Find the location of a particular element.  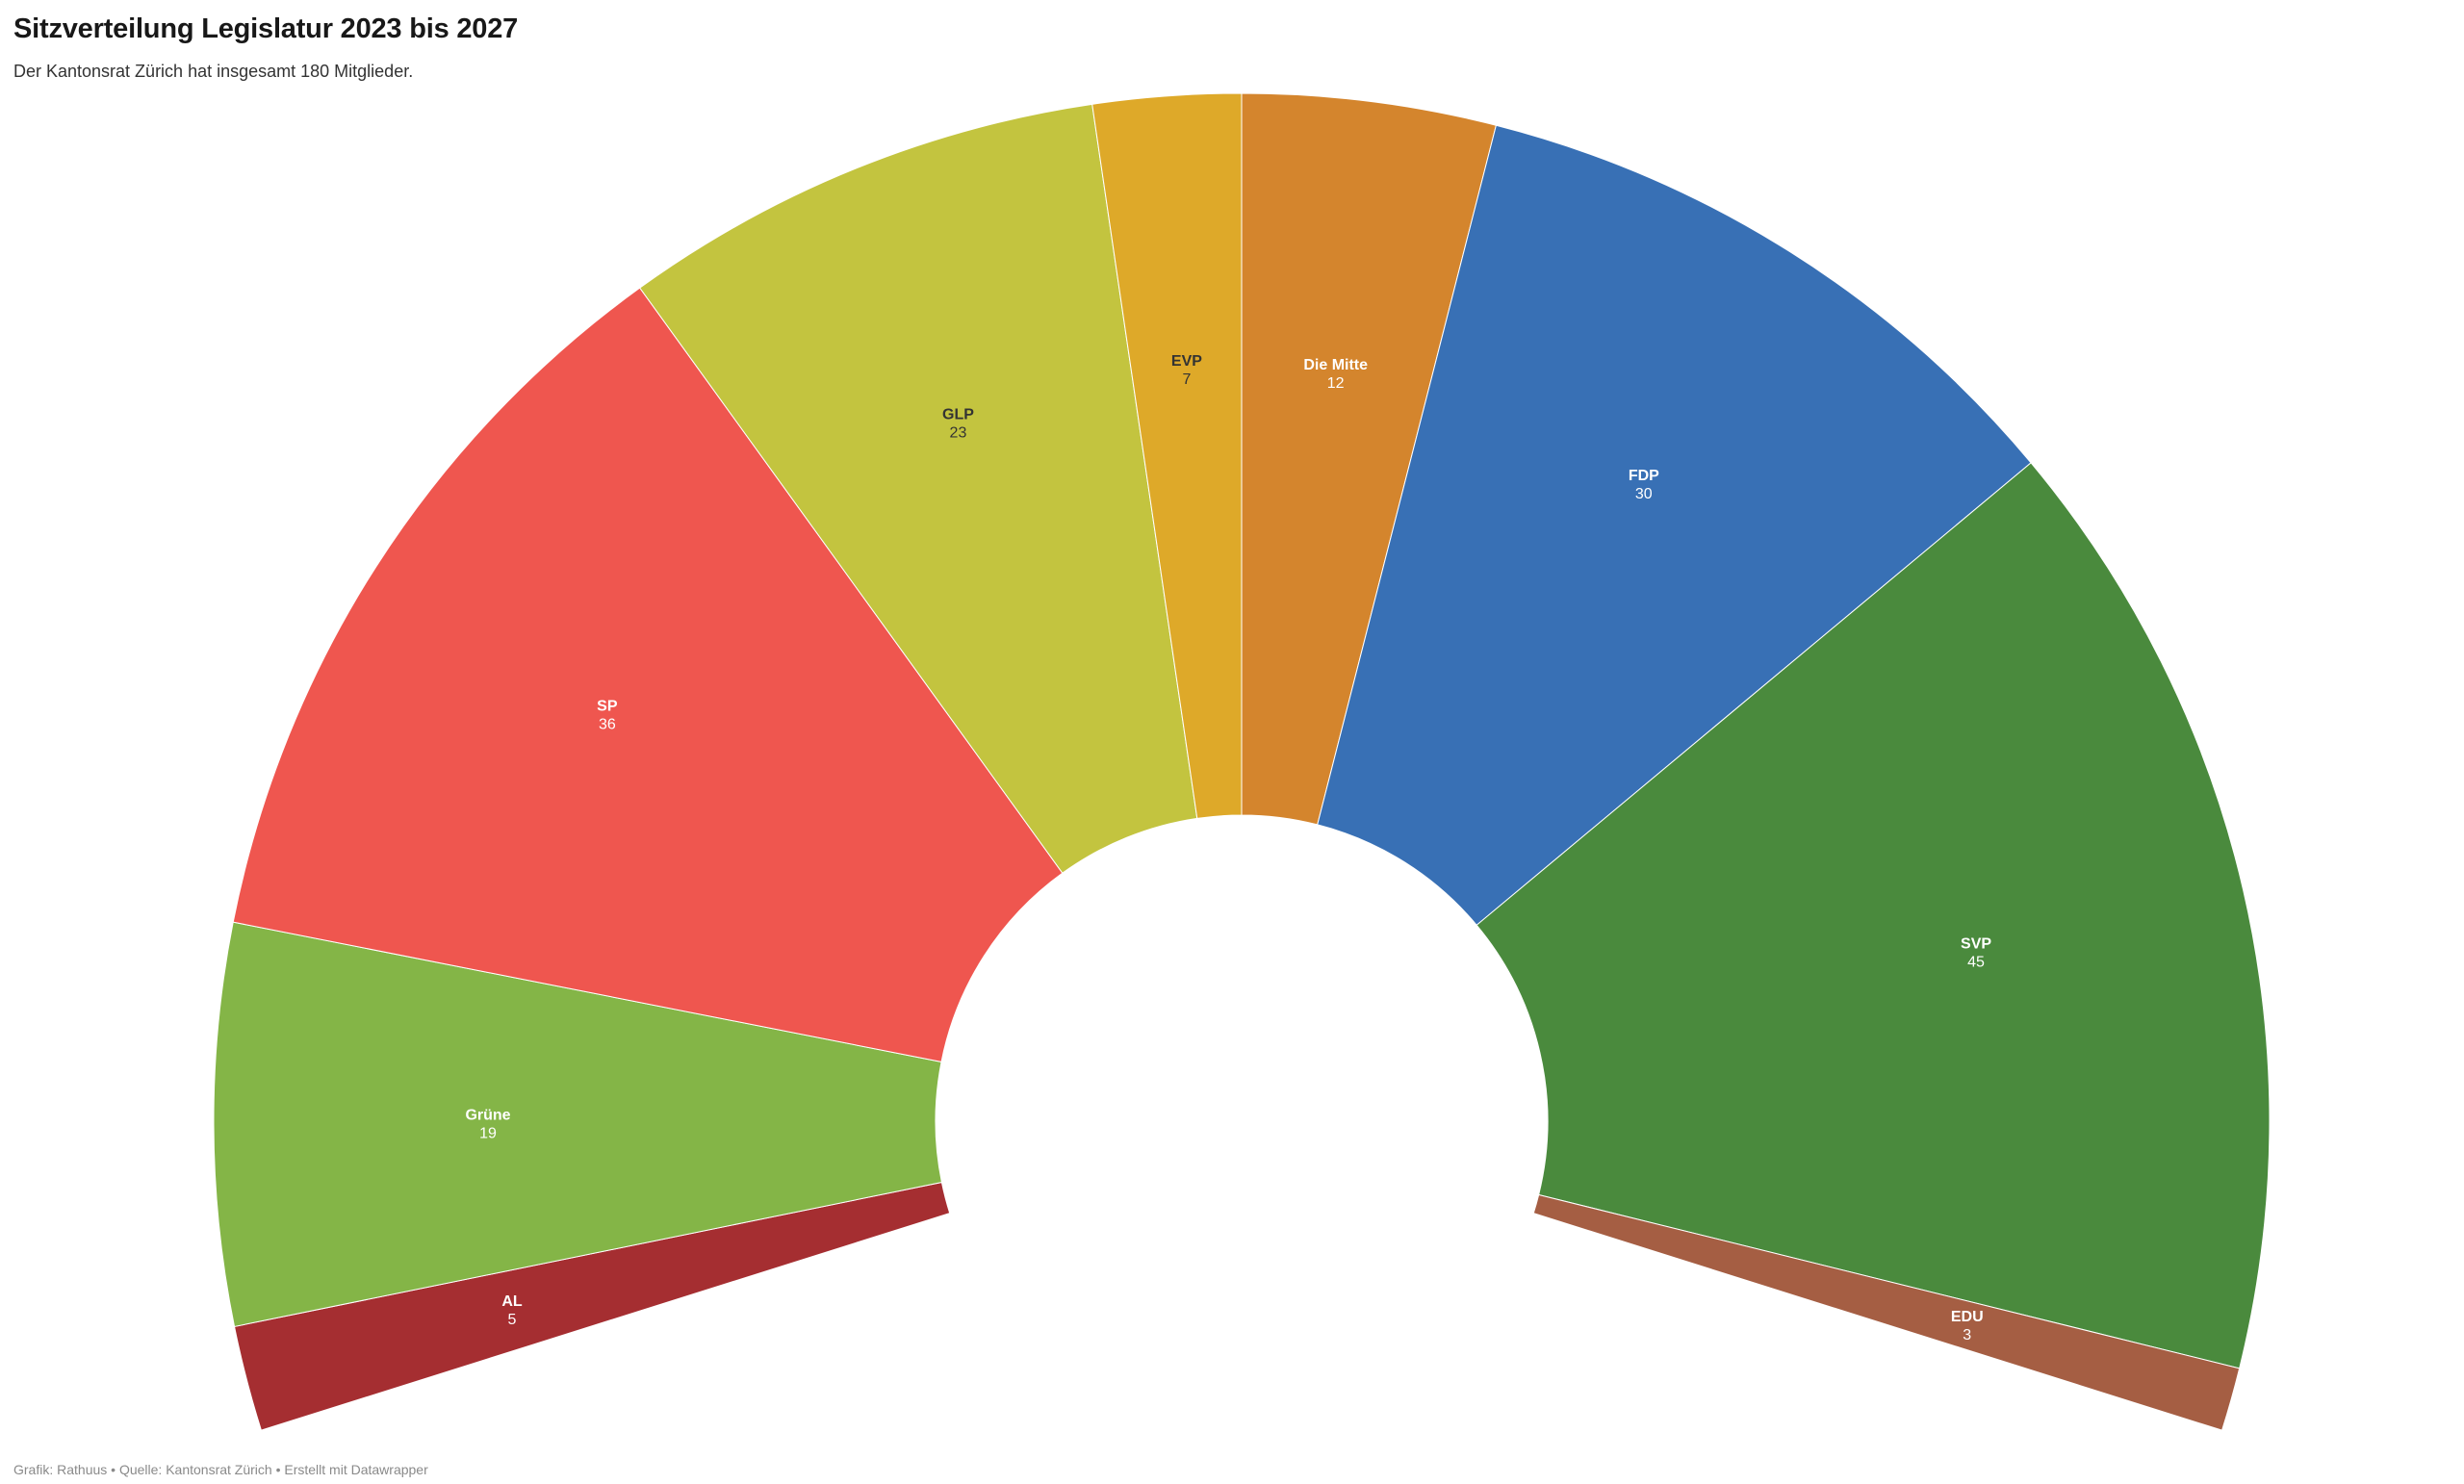

slice-value-sp: 36 is located at coordinates (607, 724).